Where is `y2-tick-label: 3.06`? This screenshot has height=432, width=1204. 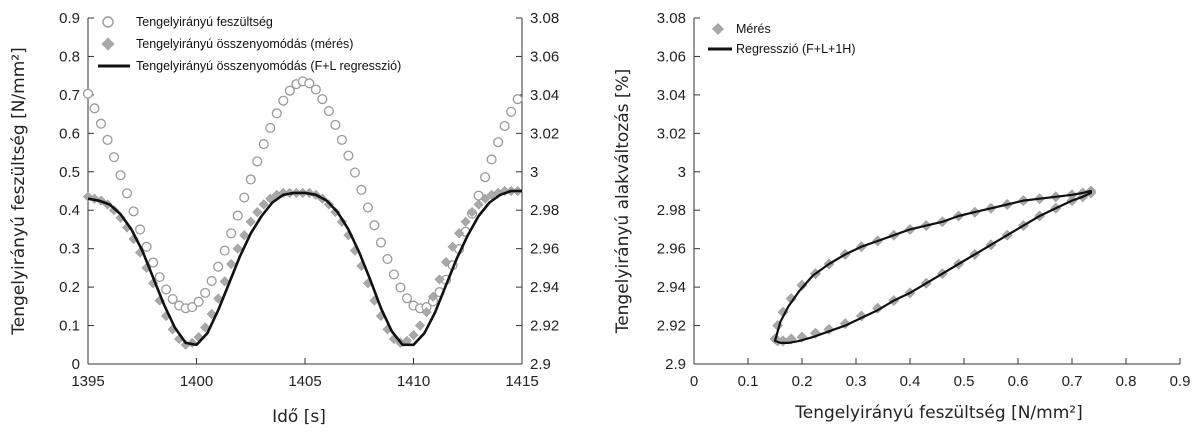
y2-tick-label: 3.06 is located at coordinates (544, 56).